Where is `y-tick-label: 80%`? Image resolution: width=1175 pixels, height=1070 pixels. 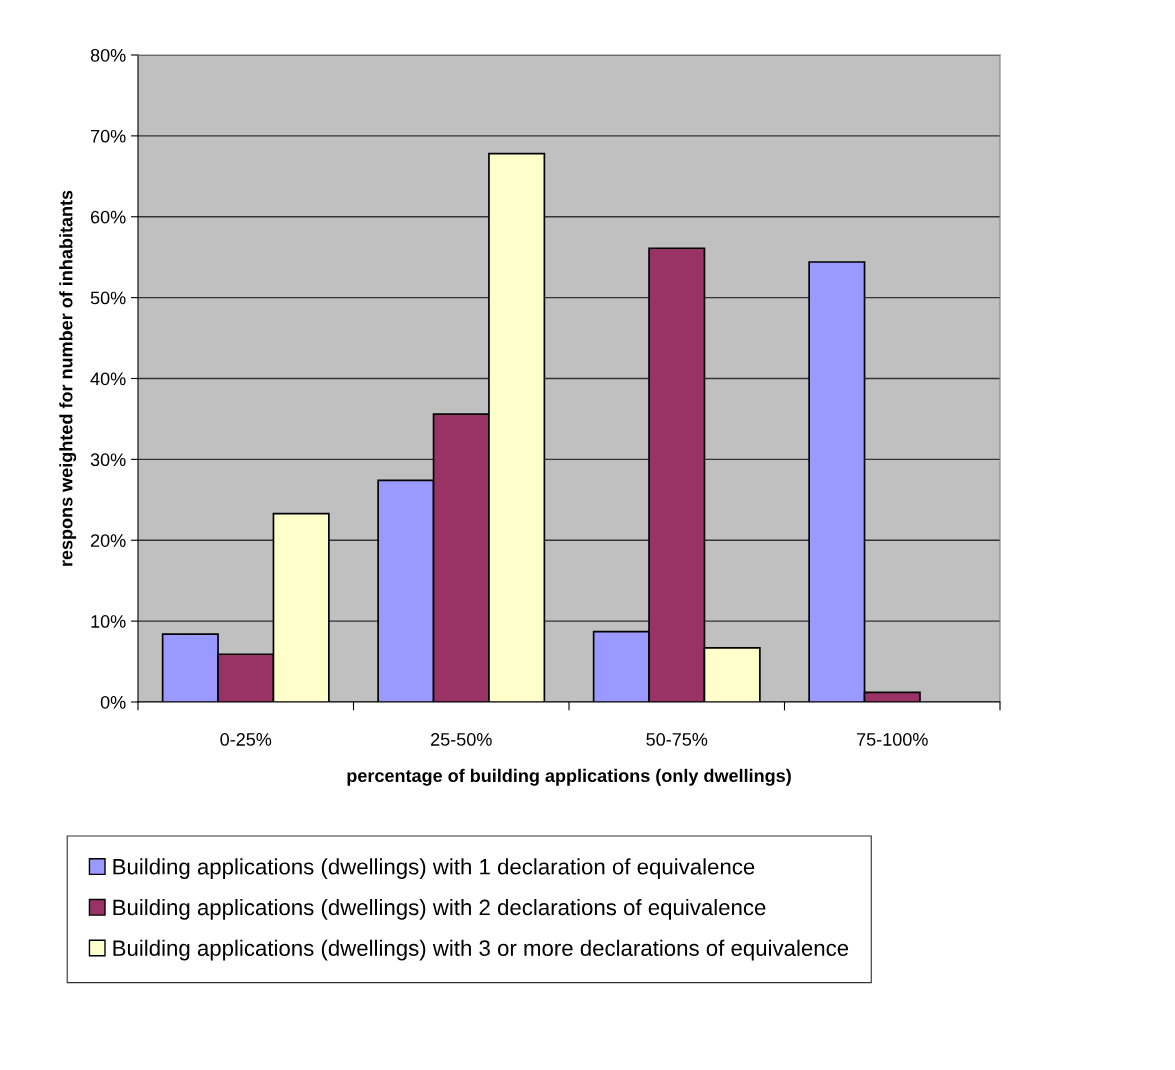
y-tick-label: 80% is located at coordinates (108, 55).